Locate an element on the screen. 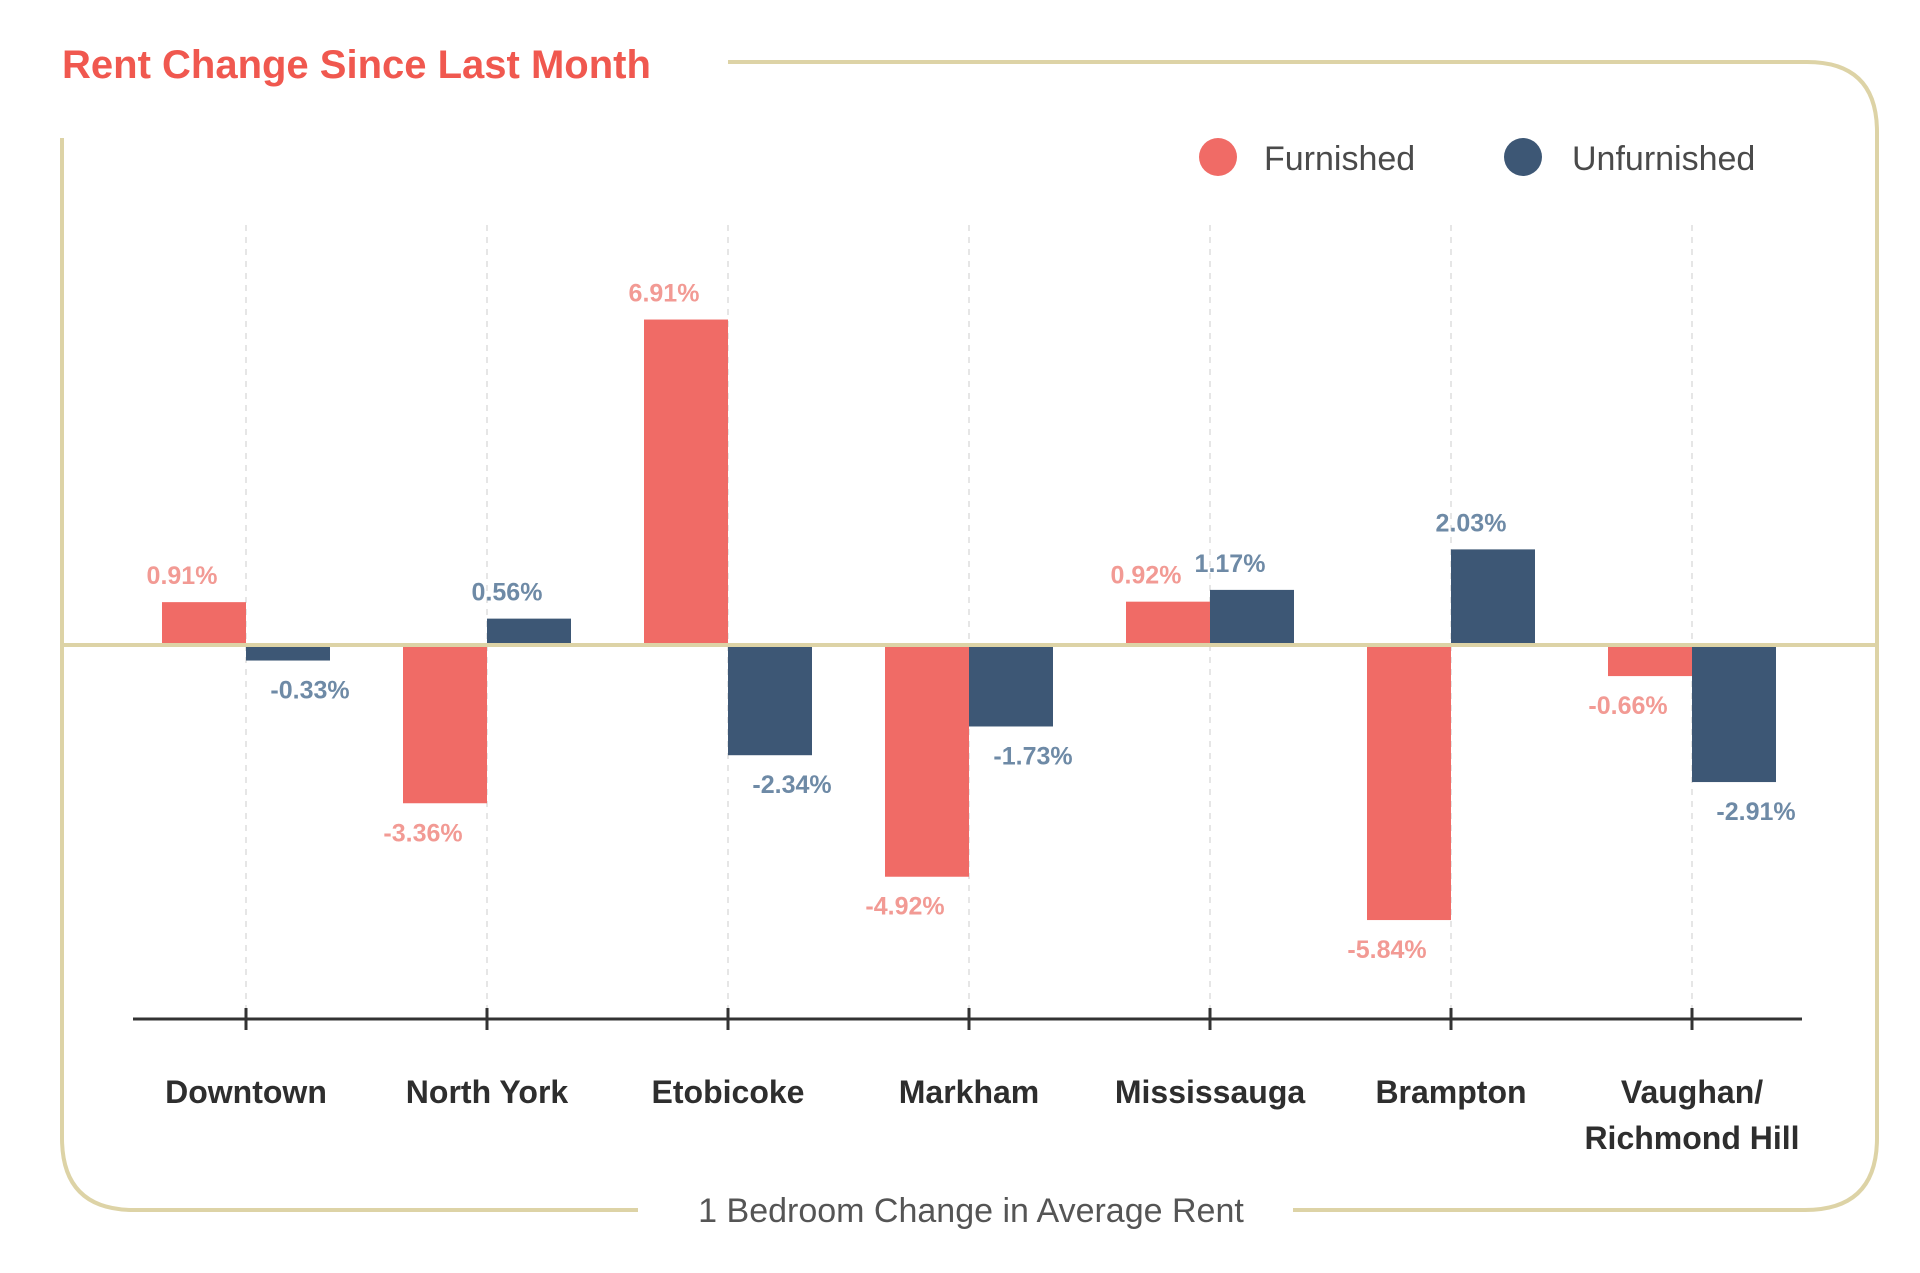 This screenshot has width=1920, height=1273. value-label-furnished: 6.91% is located at coordinates (664, 294).